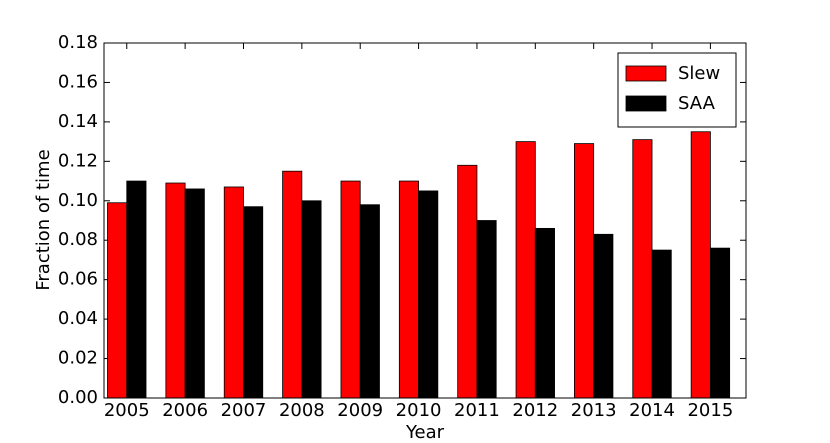 The width and height of the screenshot is (830, 443). I want to click on x-tick-label: 2009, so click(360, 410).